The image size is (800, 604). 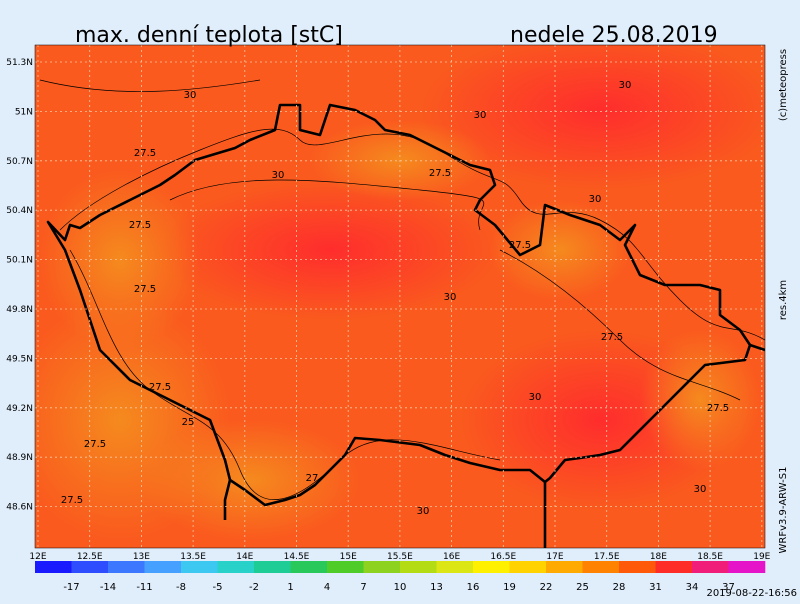 What do you see at coordinates (400, 577) in the screenshot?
I see `colorbar: -17 -14 -11 -8 -5 -2 1 4 7 10 13 16 19 22 25 28 31 34 37` at bounding box center [400, 577].